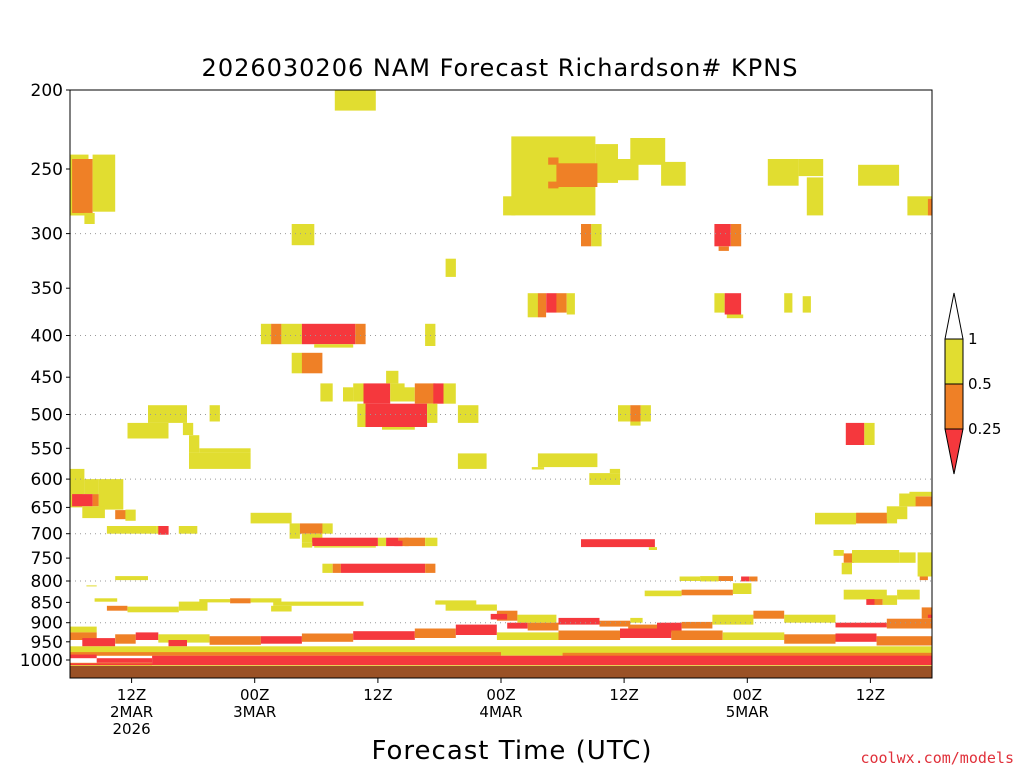 The height and width of the screenshot is (768, 1024). What do you see at coordinates (47, 643) in the screenshot?
I see `ytick-label-950: 950` at bounding box center [47, 643].